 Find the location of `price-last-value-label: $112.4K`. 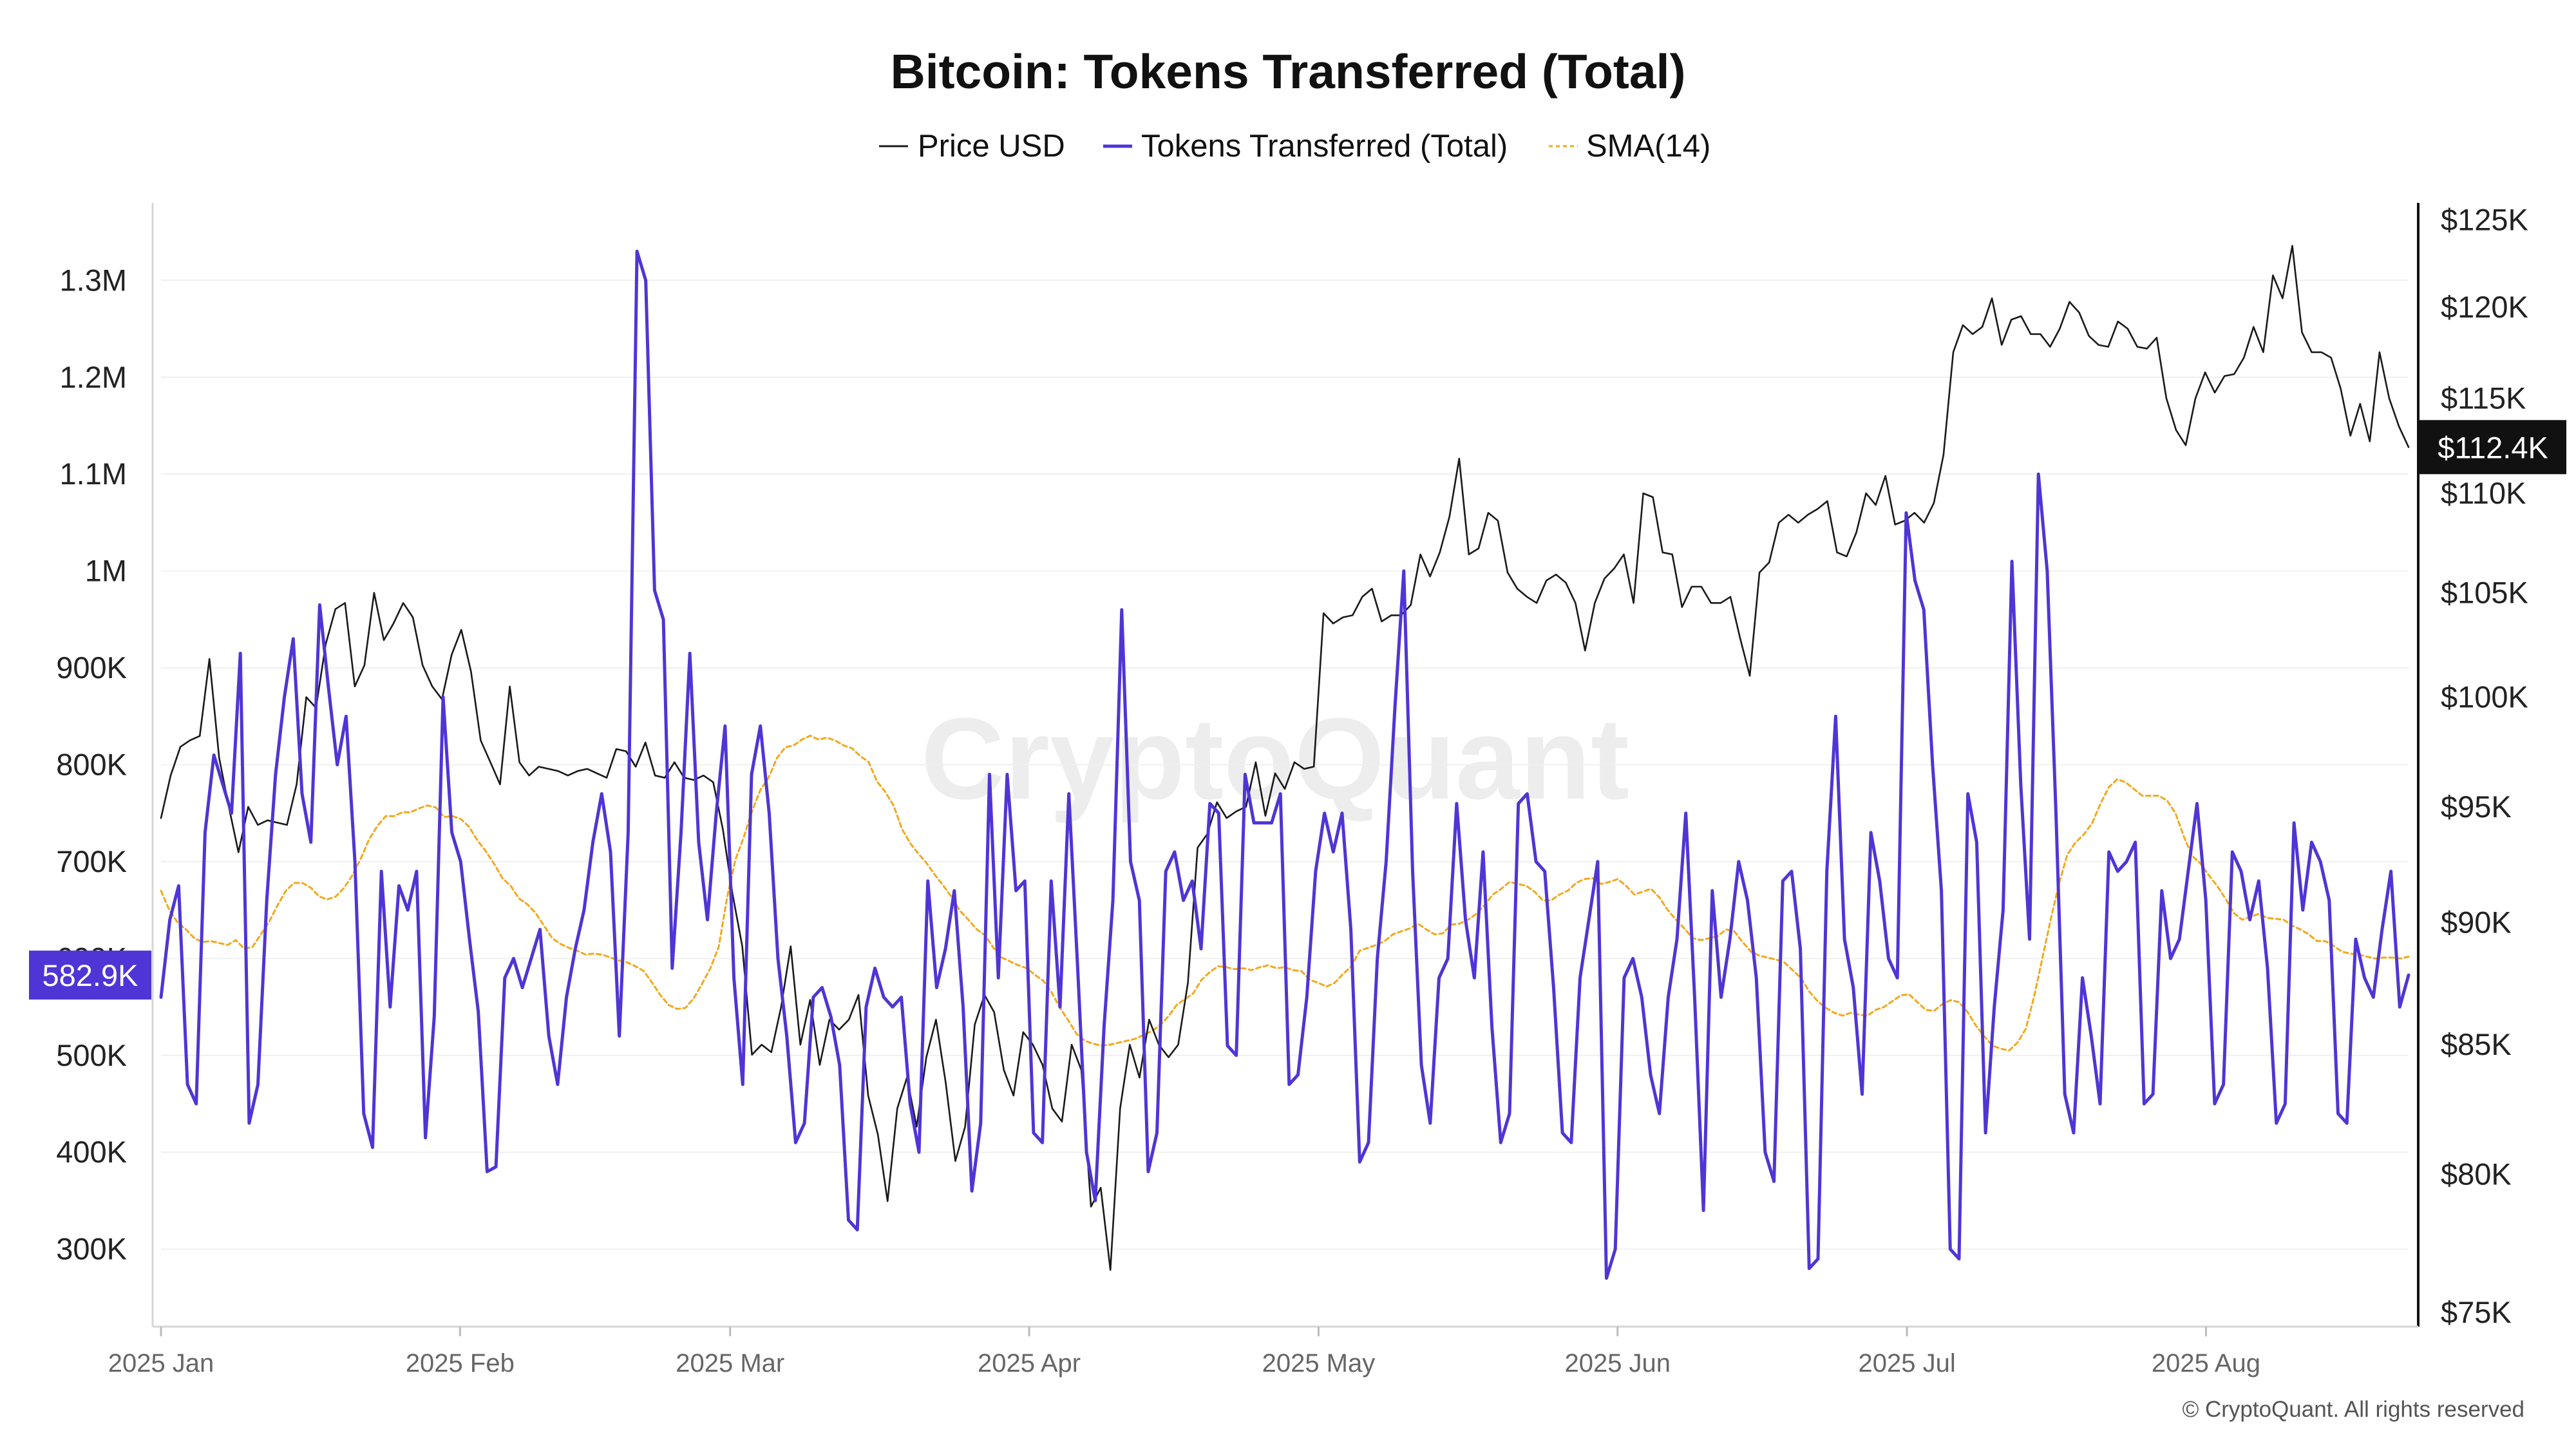

price-last-value-label: $112.4K is located at coordinates (2493, 447).